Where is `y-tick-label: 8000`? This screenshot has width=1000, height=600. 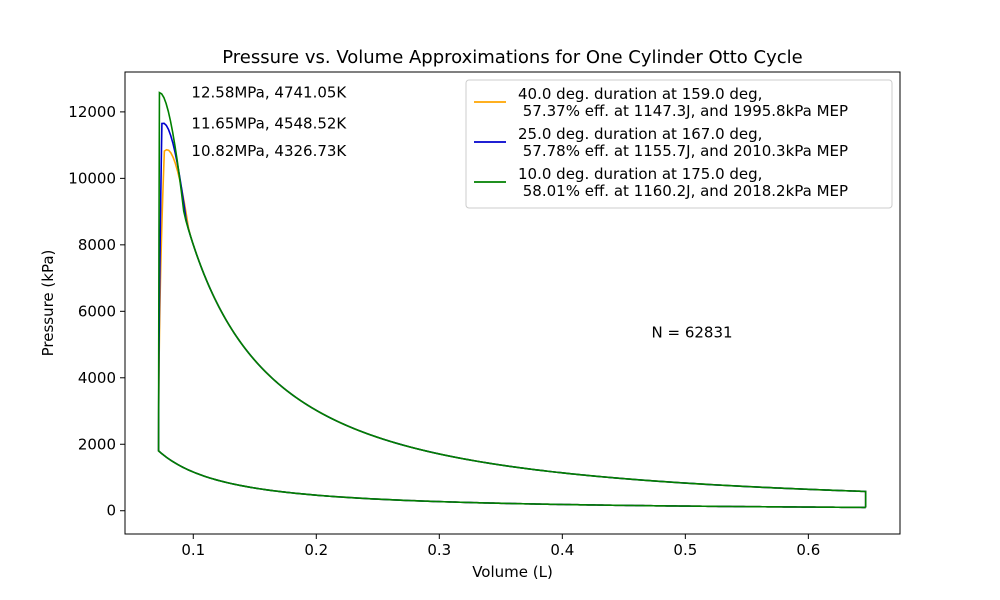 y-tick-label: 8000 is located at coordinates (97, 245).